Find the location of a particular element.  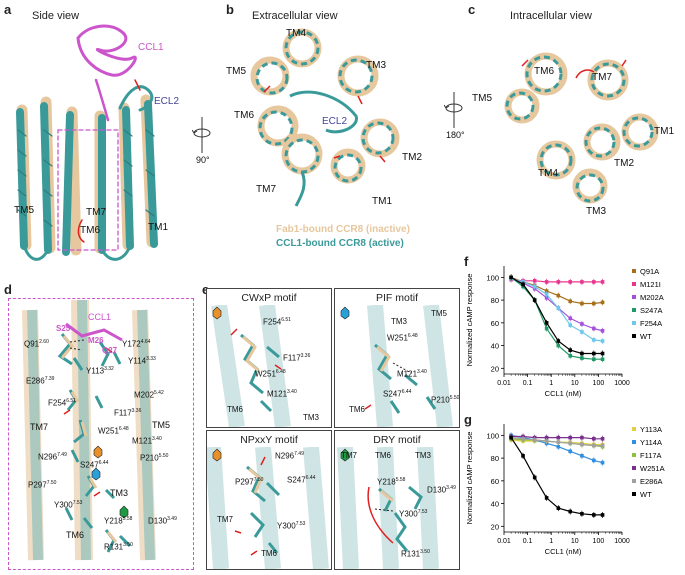

rotate-90-label: 90° is located at coordinates (203, 160).